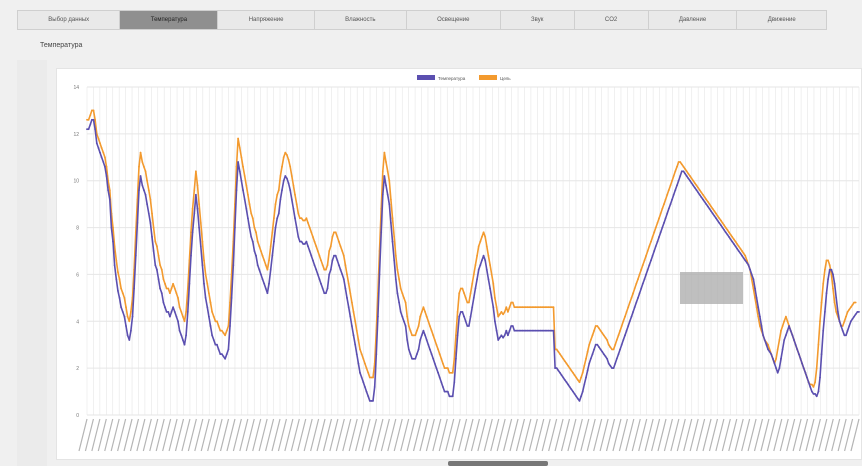 Image resolution: width=862 pixels, height=466 pixels. What do you see at coordinates (498, 463) in the screenshot?
I see `scrollbar-thumb` at bounding box center [498, 463].